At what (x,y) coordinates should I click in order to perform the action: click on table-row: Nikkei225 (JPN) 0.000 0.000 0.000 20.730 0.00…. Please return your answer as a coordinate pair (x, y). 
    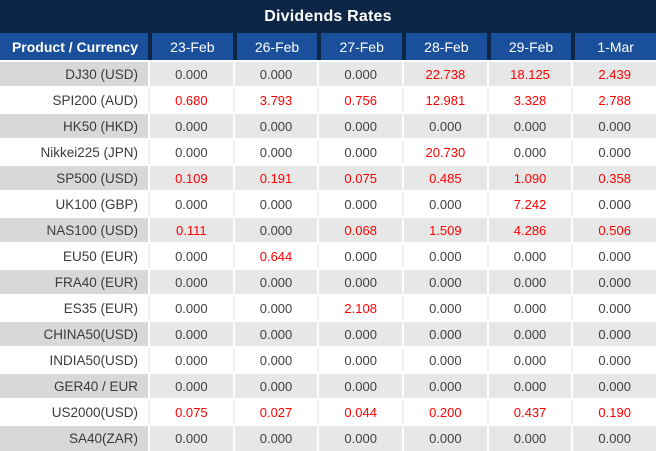
    Looking at the image, I should click on (328, 152).